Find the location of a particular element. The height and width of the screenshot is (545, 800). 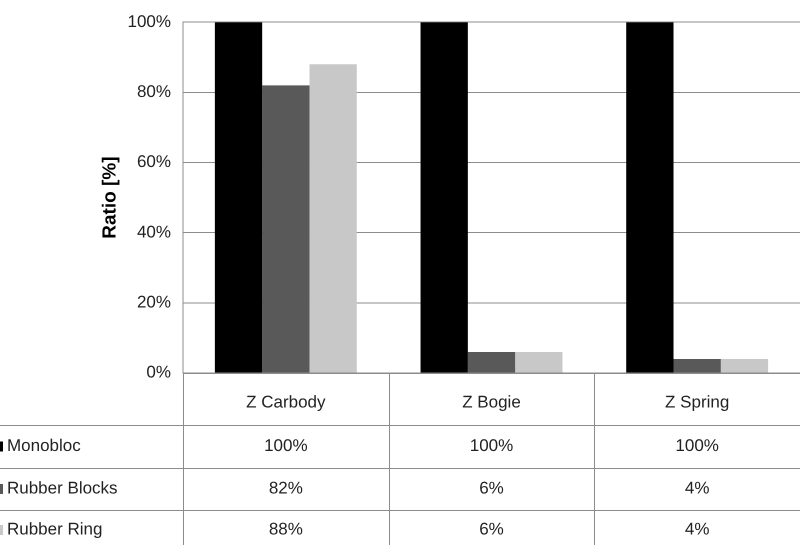

x-tick-label: Z Spring is located at coordinates (697, 402).